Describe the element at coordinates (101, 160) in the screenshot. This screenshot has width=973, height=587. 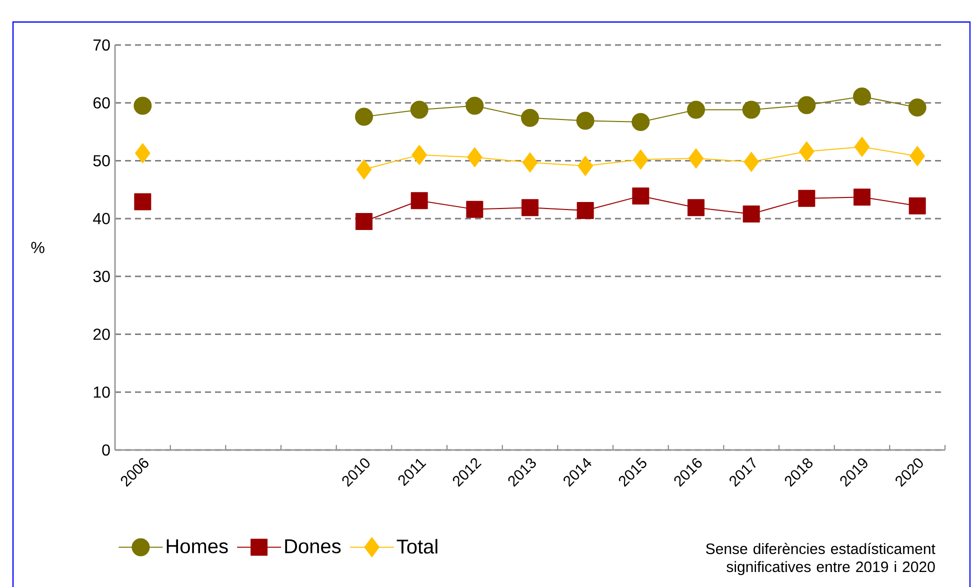
I see `y-tick-label: 50` at that location.